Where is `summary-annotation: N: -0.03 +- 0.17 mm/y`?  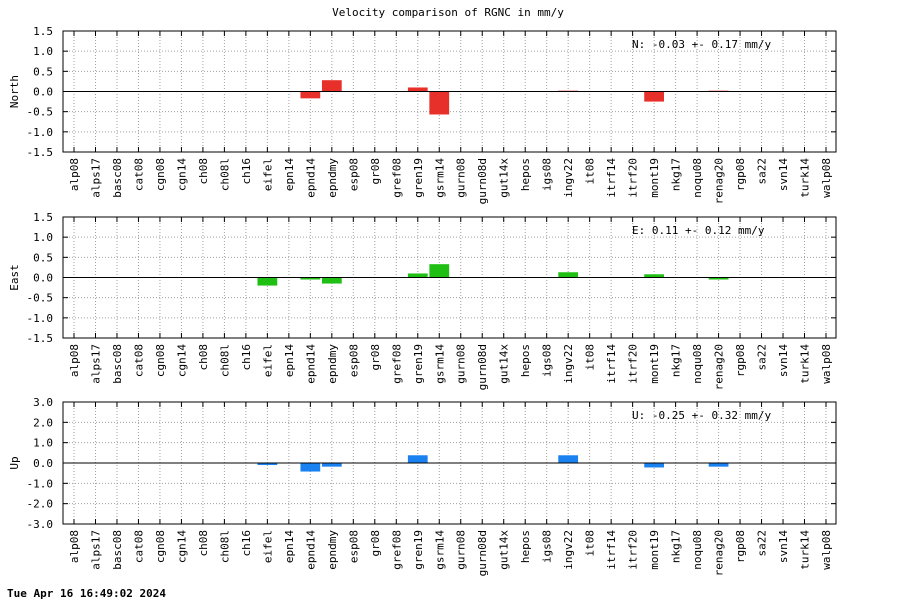
summary-annotation: N: -0.03 +- 0.17 mm/y is located at coordinates (701, 44).